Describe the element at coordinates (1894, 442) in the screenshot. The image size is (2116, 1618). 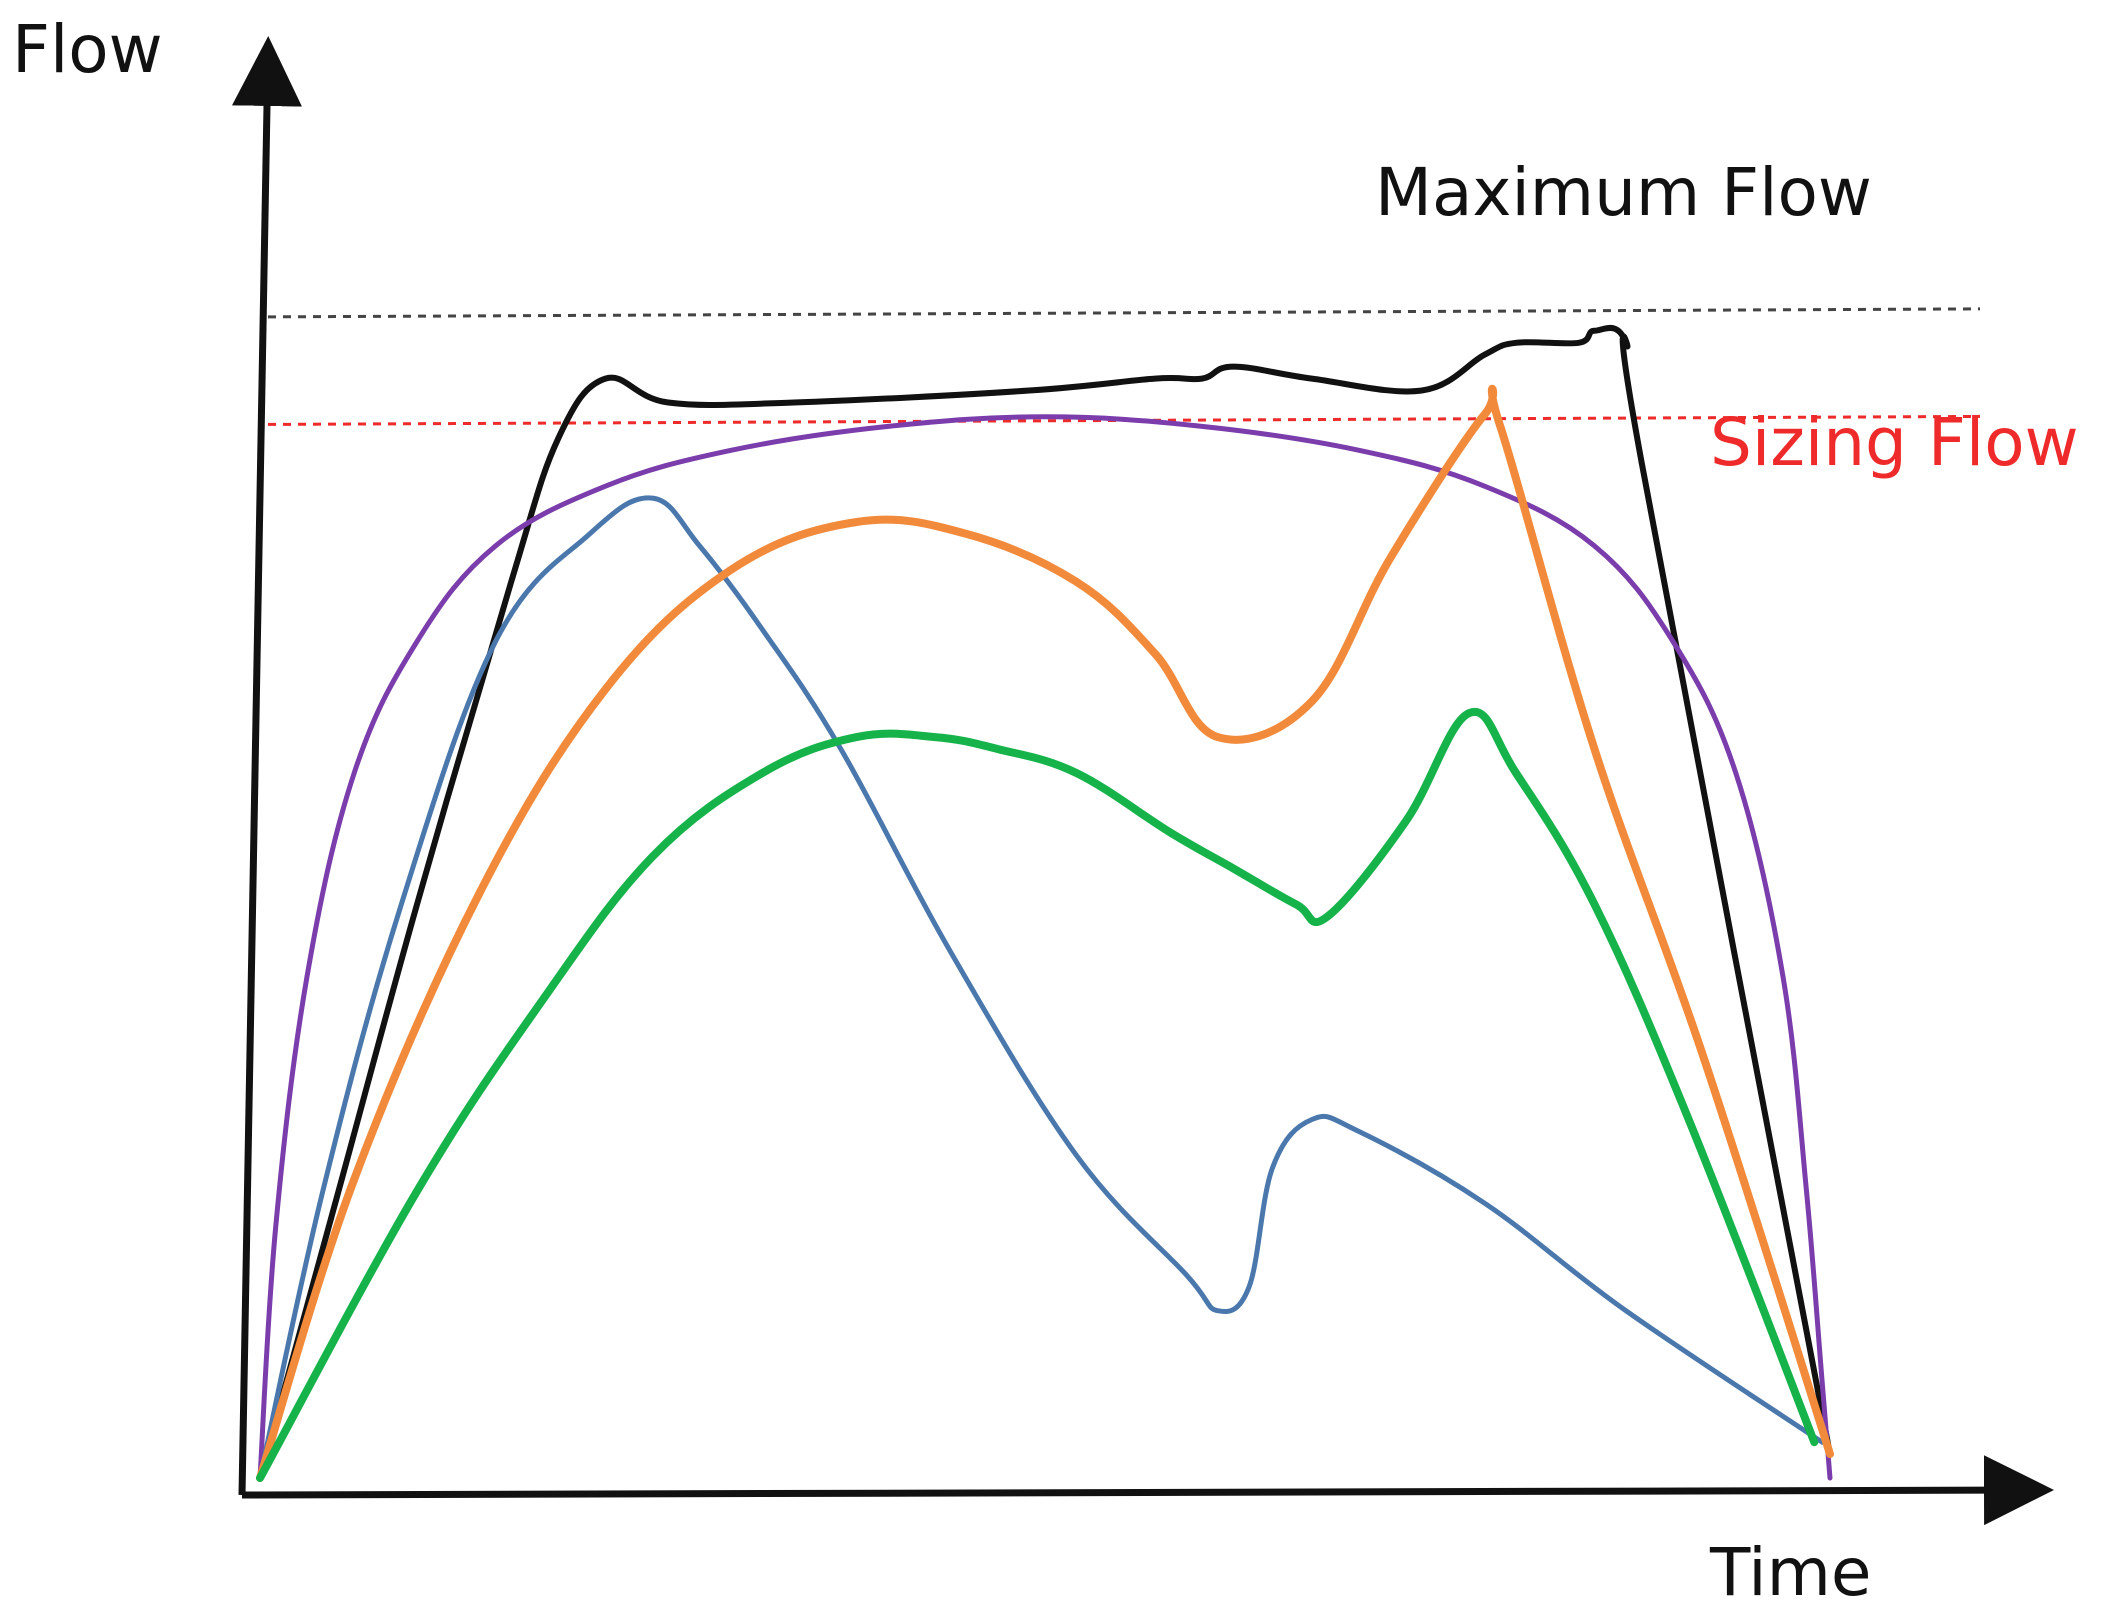
I see `sizing-flow-label: Sizing Flow` at that location.